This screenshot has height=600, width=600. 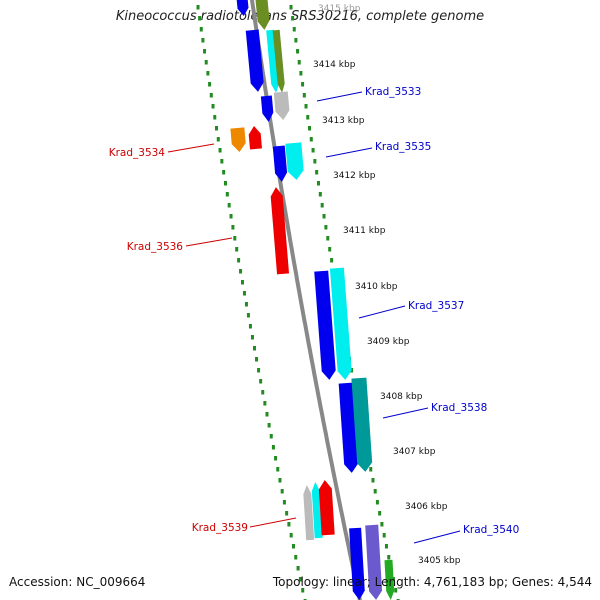 I want to click on scale-label: 3411 kbp, so click(x=364, y=231).